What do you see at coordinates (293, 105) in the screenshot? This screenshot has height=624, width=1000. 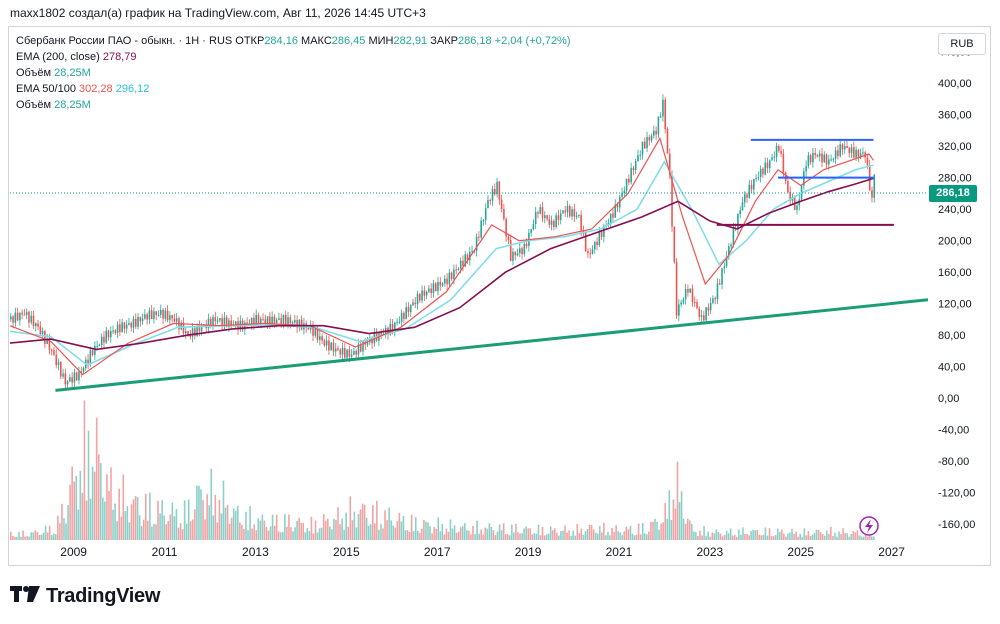 I see `legend-volume2-row: Объём 28,25M` at bounding box center [293, 105].